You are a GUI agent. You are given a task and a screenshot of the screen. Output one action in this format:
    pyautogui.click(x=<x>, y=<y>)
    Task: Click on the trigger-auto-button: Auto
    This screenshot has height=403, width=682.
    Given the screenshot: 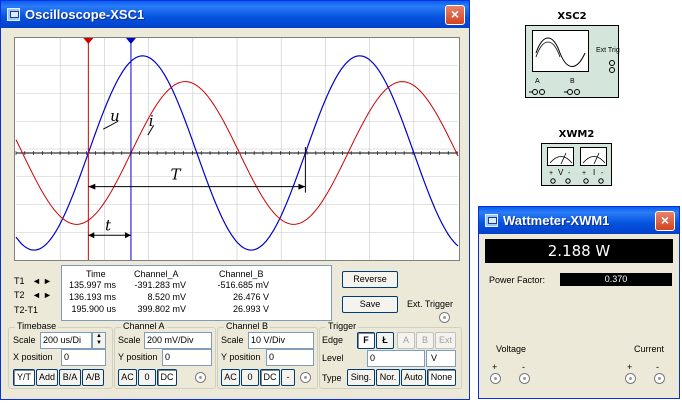 What is the action you would take?
    pyautogui.click(x=413, y=377)
    